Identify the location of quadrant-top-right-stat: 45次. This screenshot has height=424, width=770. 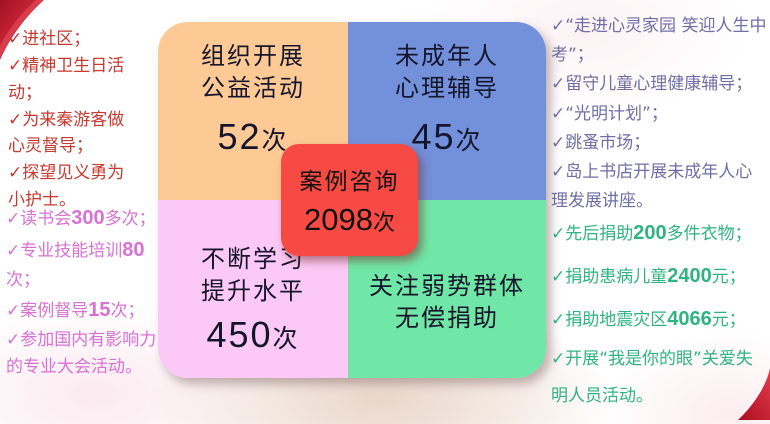
(447, 136).